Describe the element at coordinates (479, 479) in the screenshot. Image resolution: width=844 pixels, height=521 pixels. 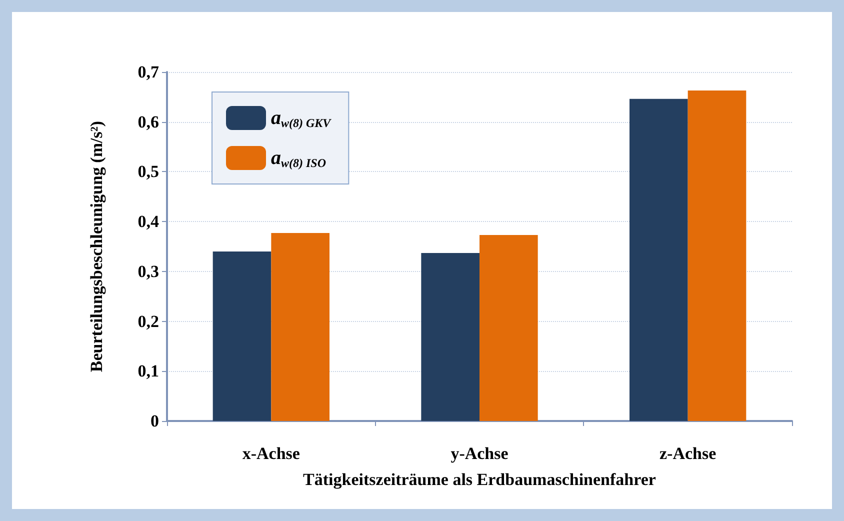
I see `x-axis-title: Tätigkeitszeiträume als Erdbaumaschinenfahrer` at that location.